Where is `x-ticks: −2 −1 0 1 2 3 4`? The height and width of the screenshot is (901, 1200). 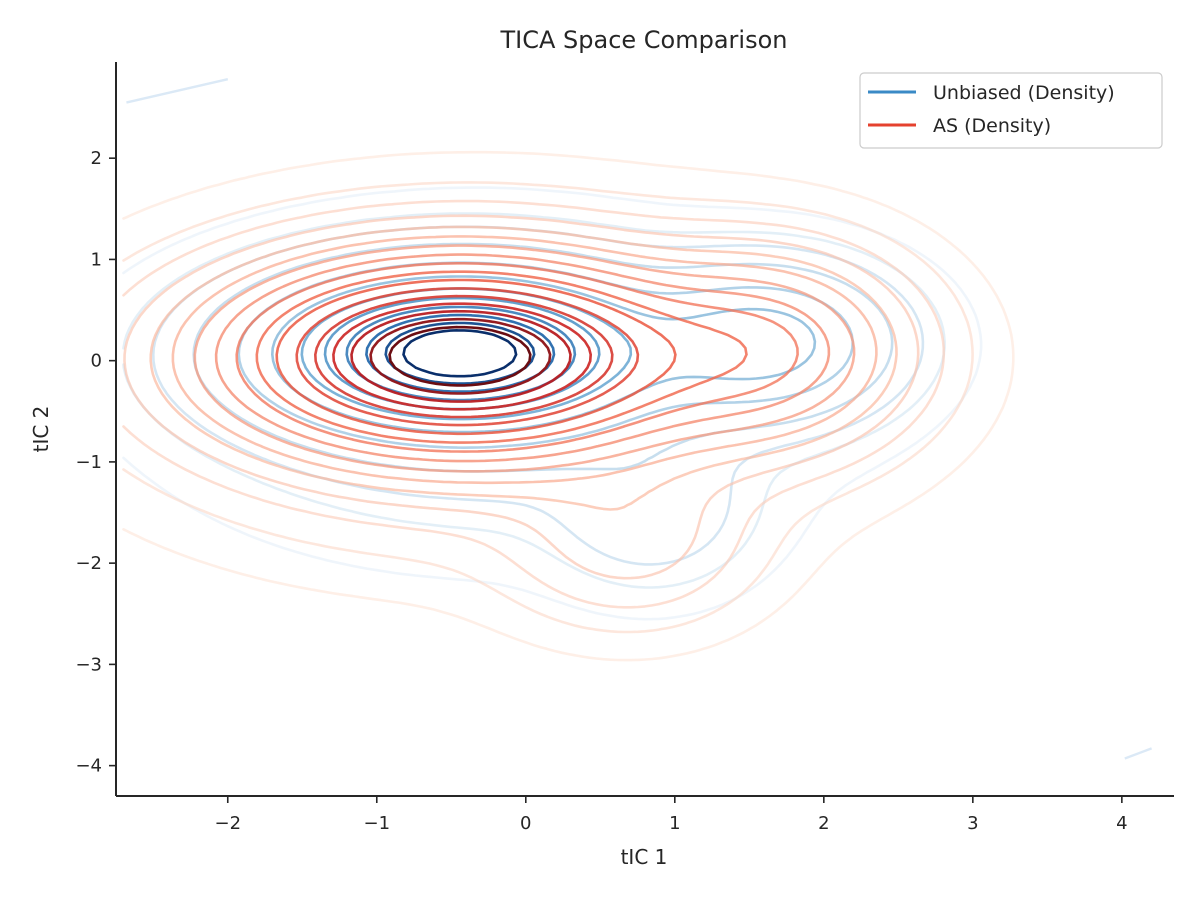
x-ticks: −2 −1 0 1 2 3 4 is located at coordinates (671, 815).